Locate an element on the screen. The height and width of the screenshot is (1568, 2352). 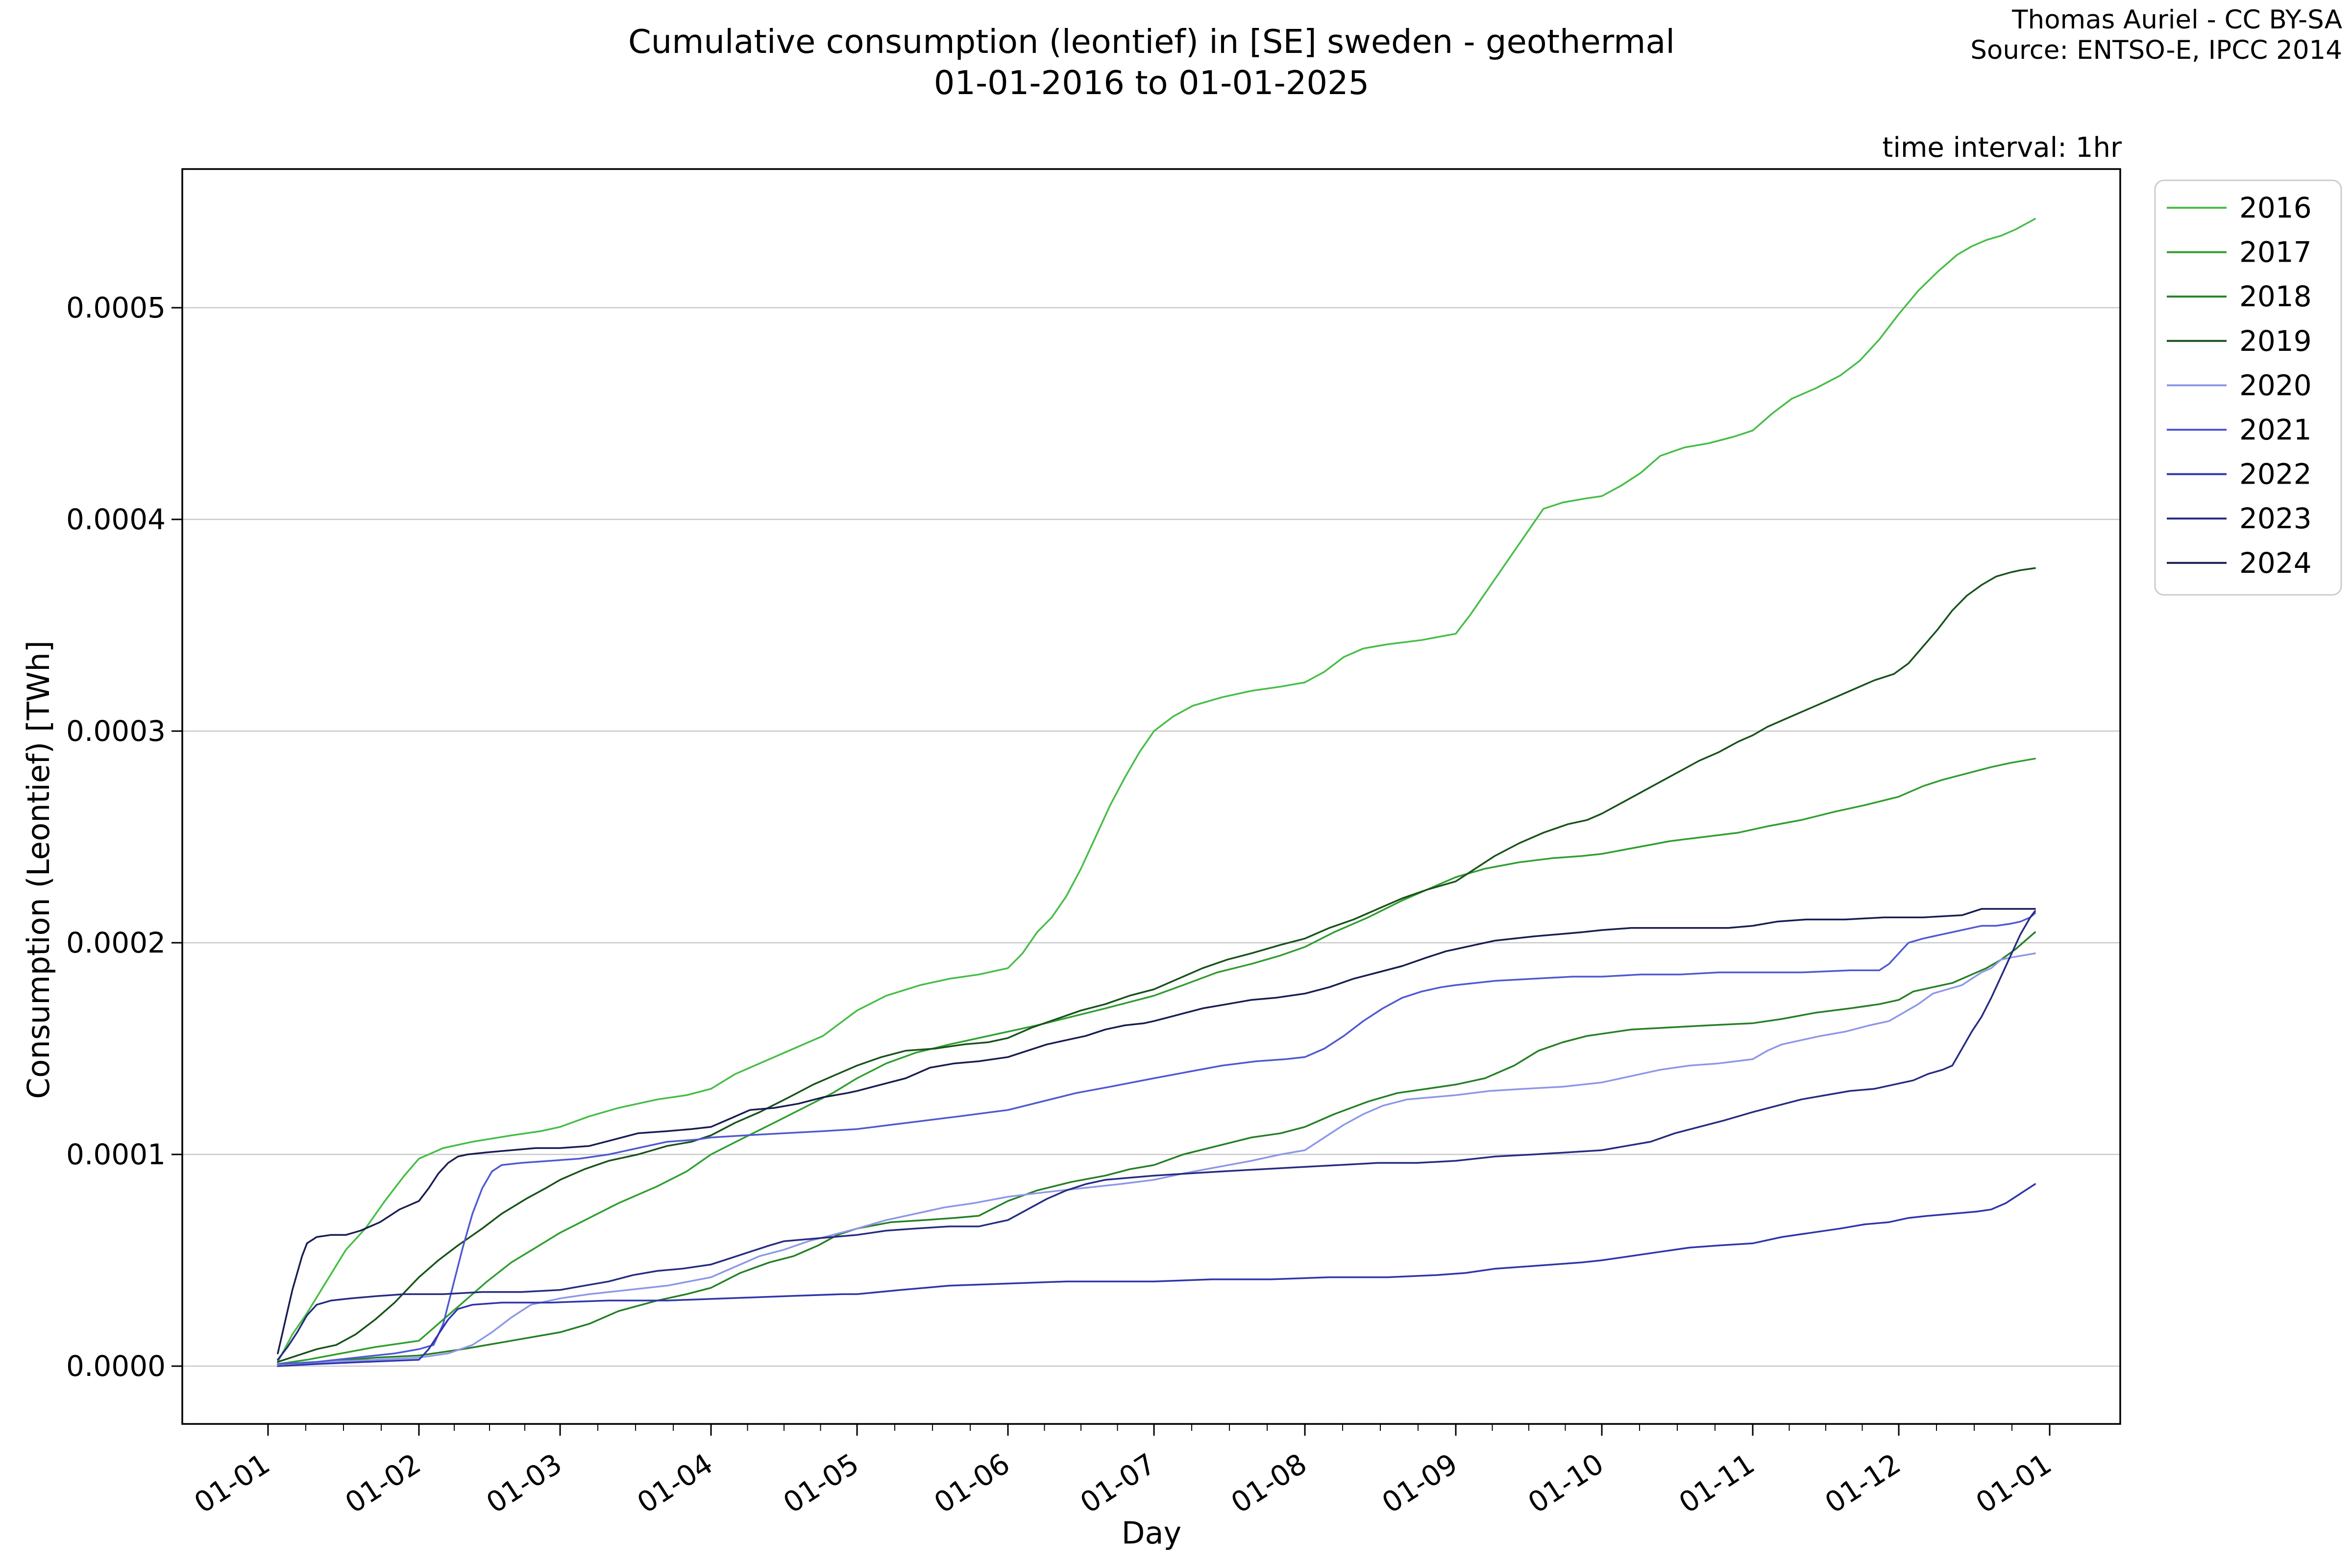
legend-item-2017: 2017 is located at coordinates (2239, 253).